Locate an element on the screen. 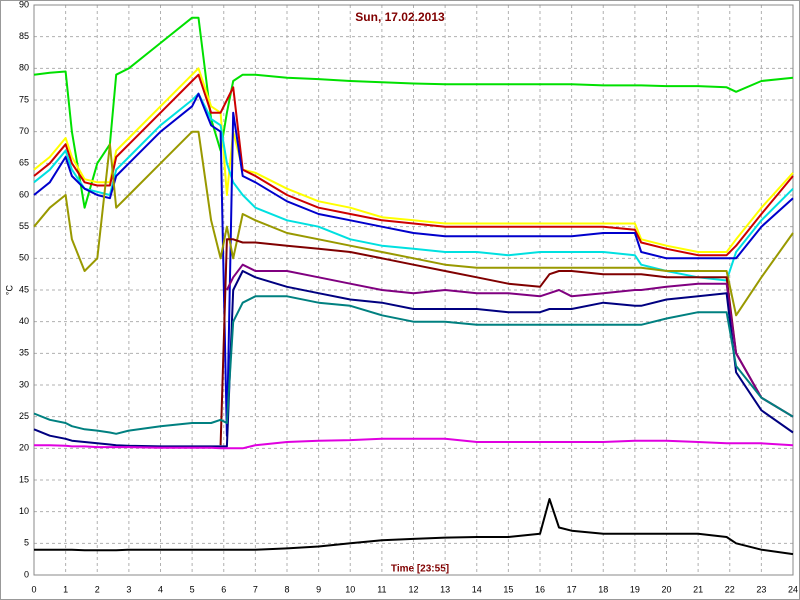 This screenshot has height=600, width=800. x-tick-label: 11 is located at coordinates (381, 589).